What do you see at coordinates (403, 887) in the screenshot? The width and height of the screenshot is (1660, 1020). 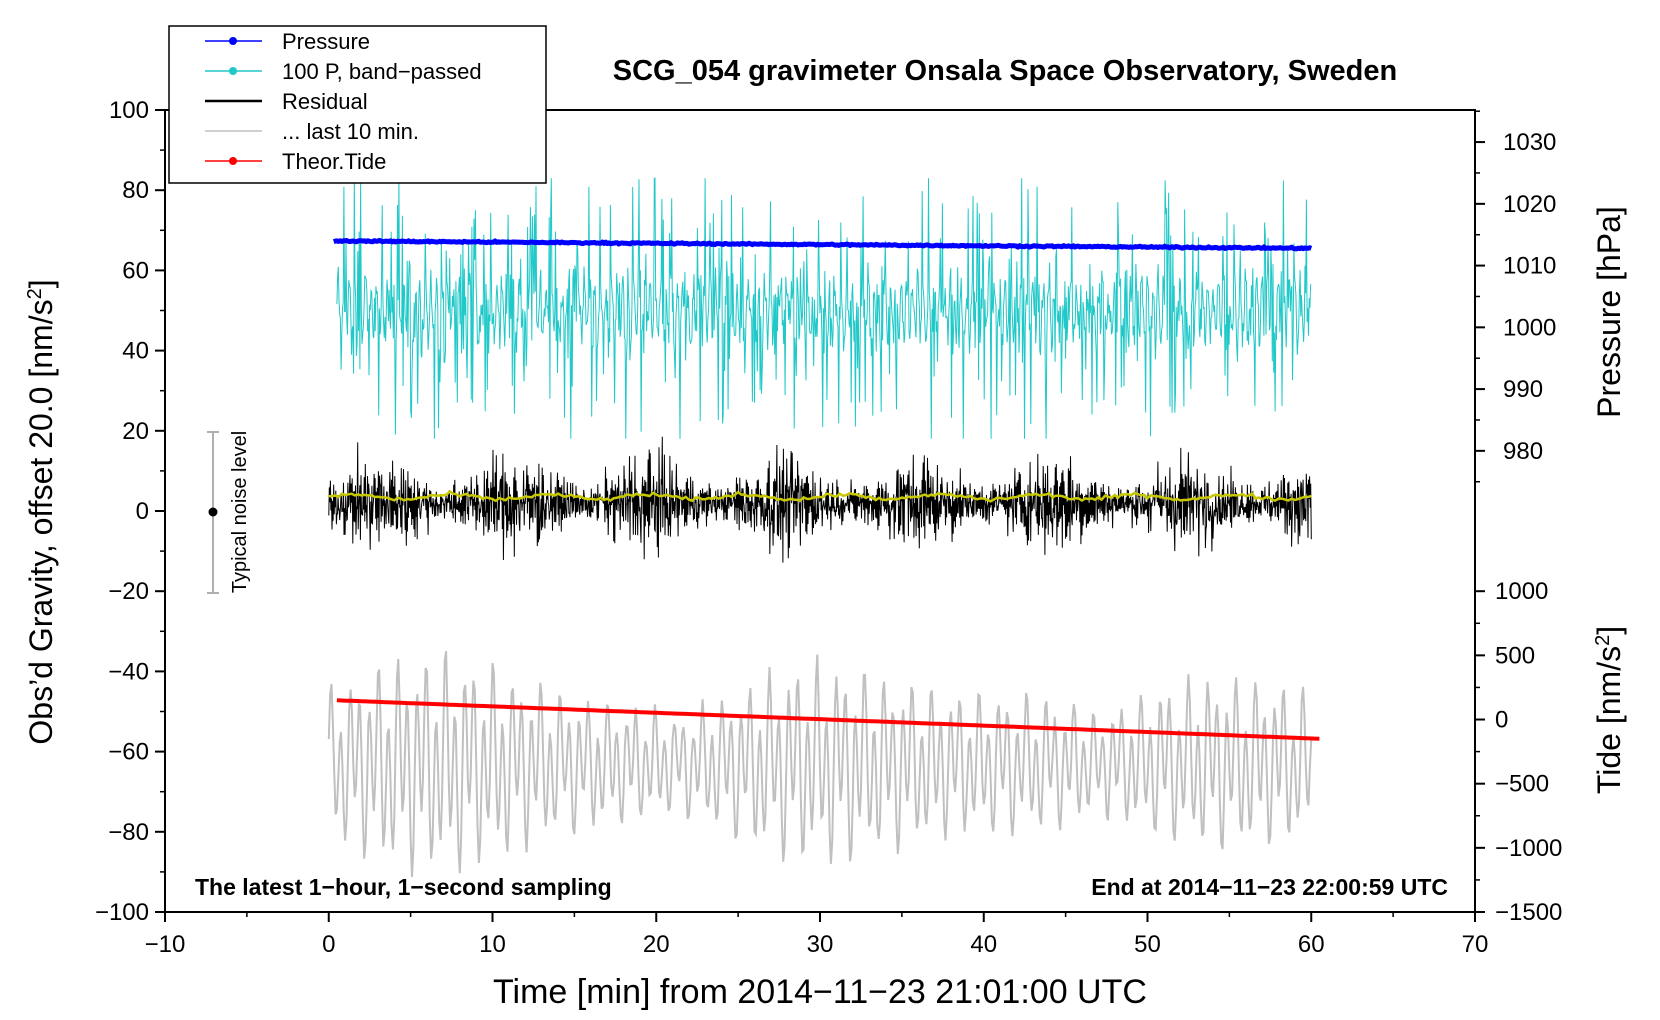 I see `annotation-sampling: The latest 1−hour, 1−second sampling` at bounding box center [403, 887].